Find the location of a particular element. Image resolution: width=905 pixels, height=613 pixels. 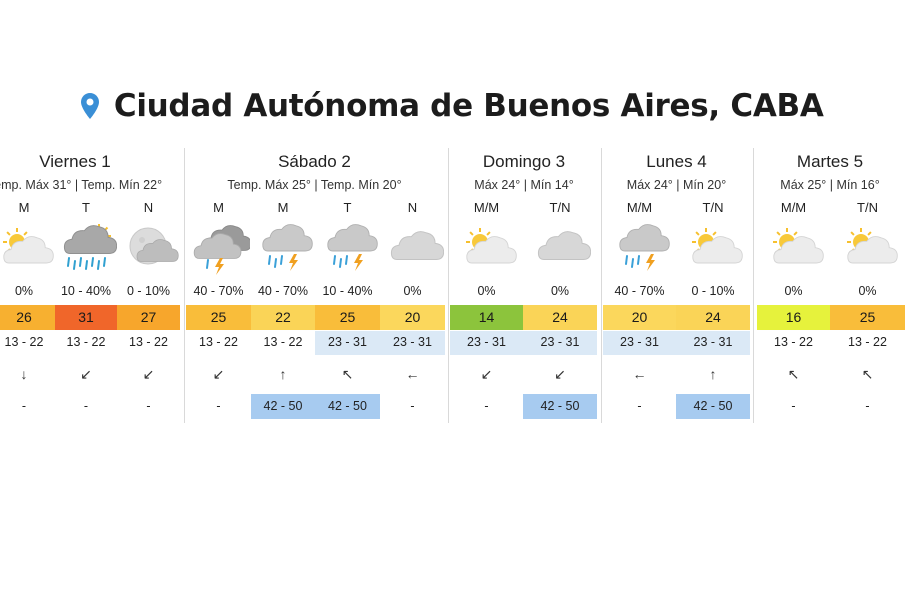

temperature-cell: 16 is located at coordinates (793, 317).